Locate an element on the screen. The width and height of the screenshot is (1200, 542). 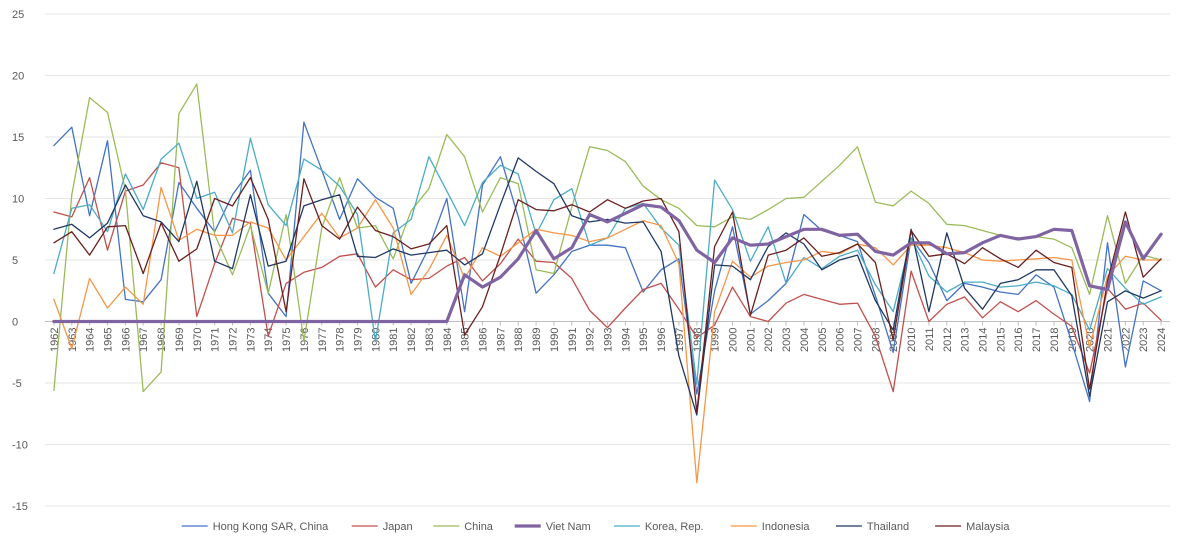
legend-item: Hong Kong SAR, China is located at coordinates (255, 527).